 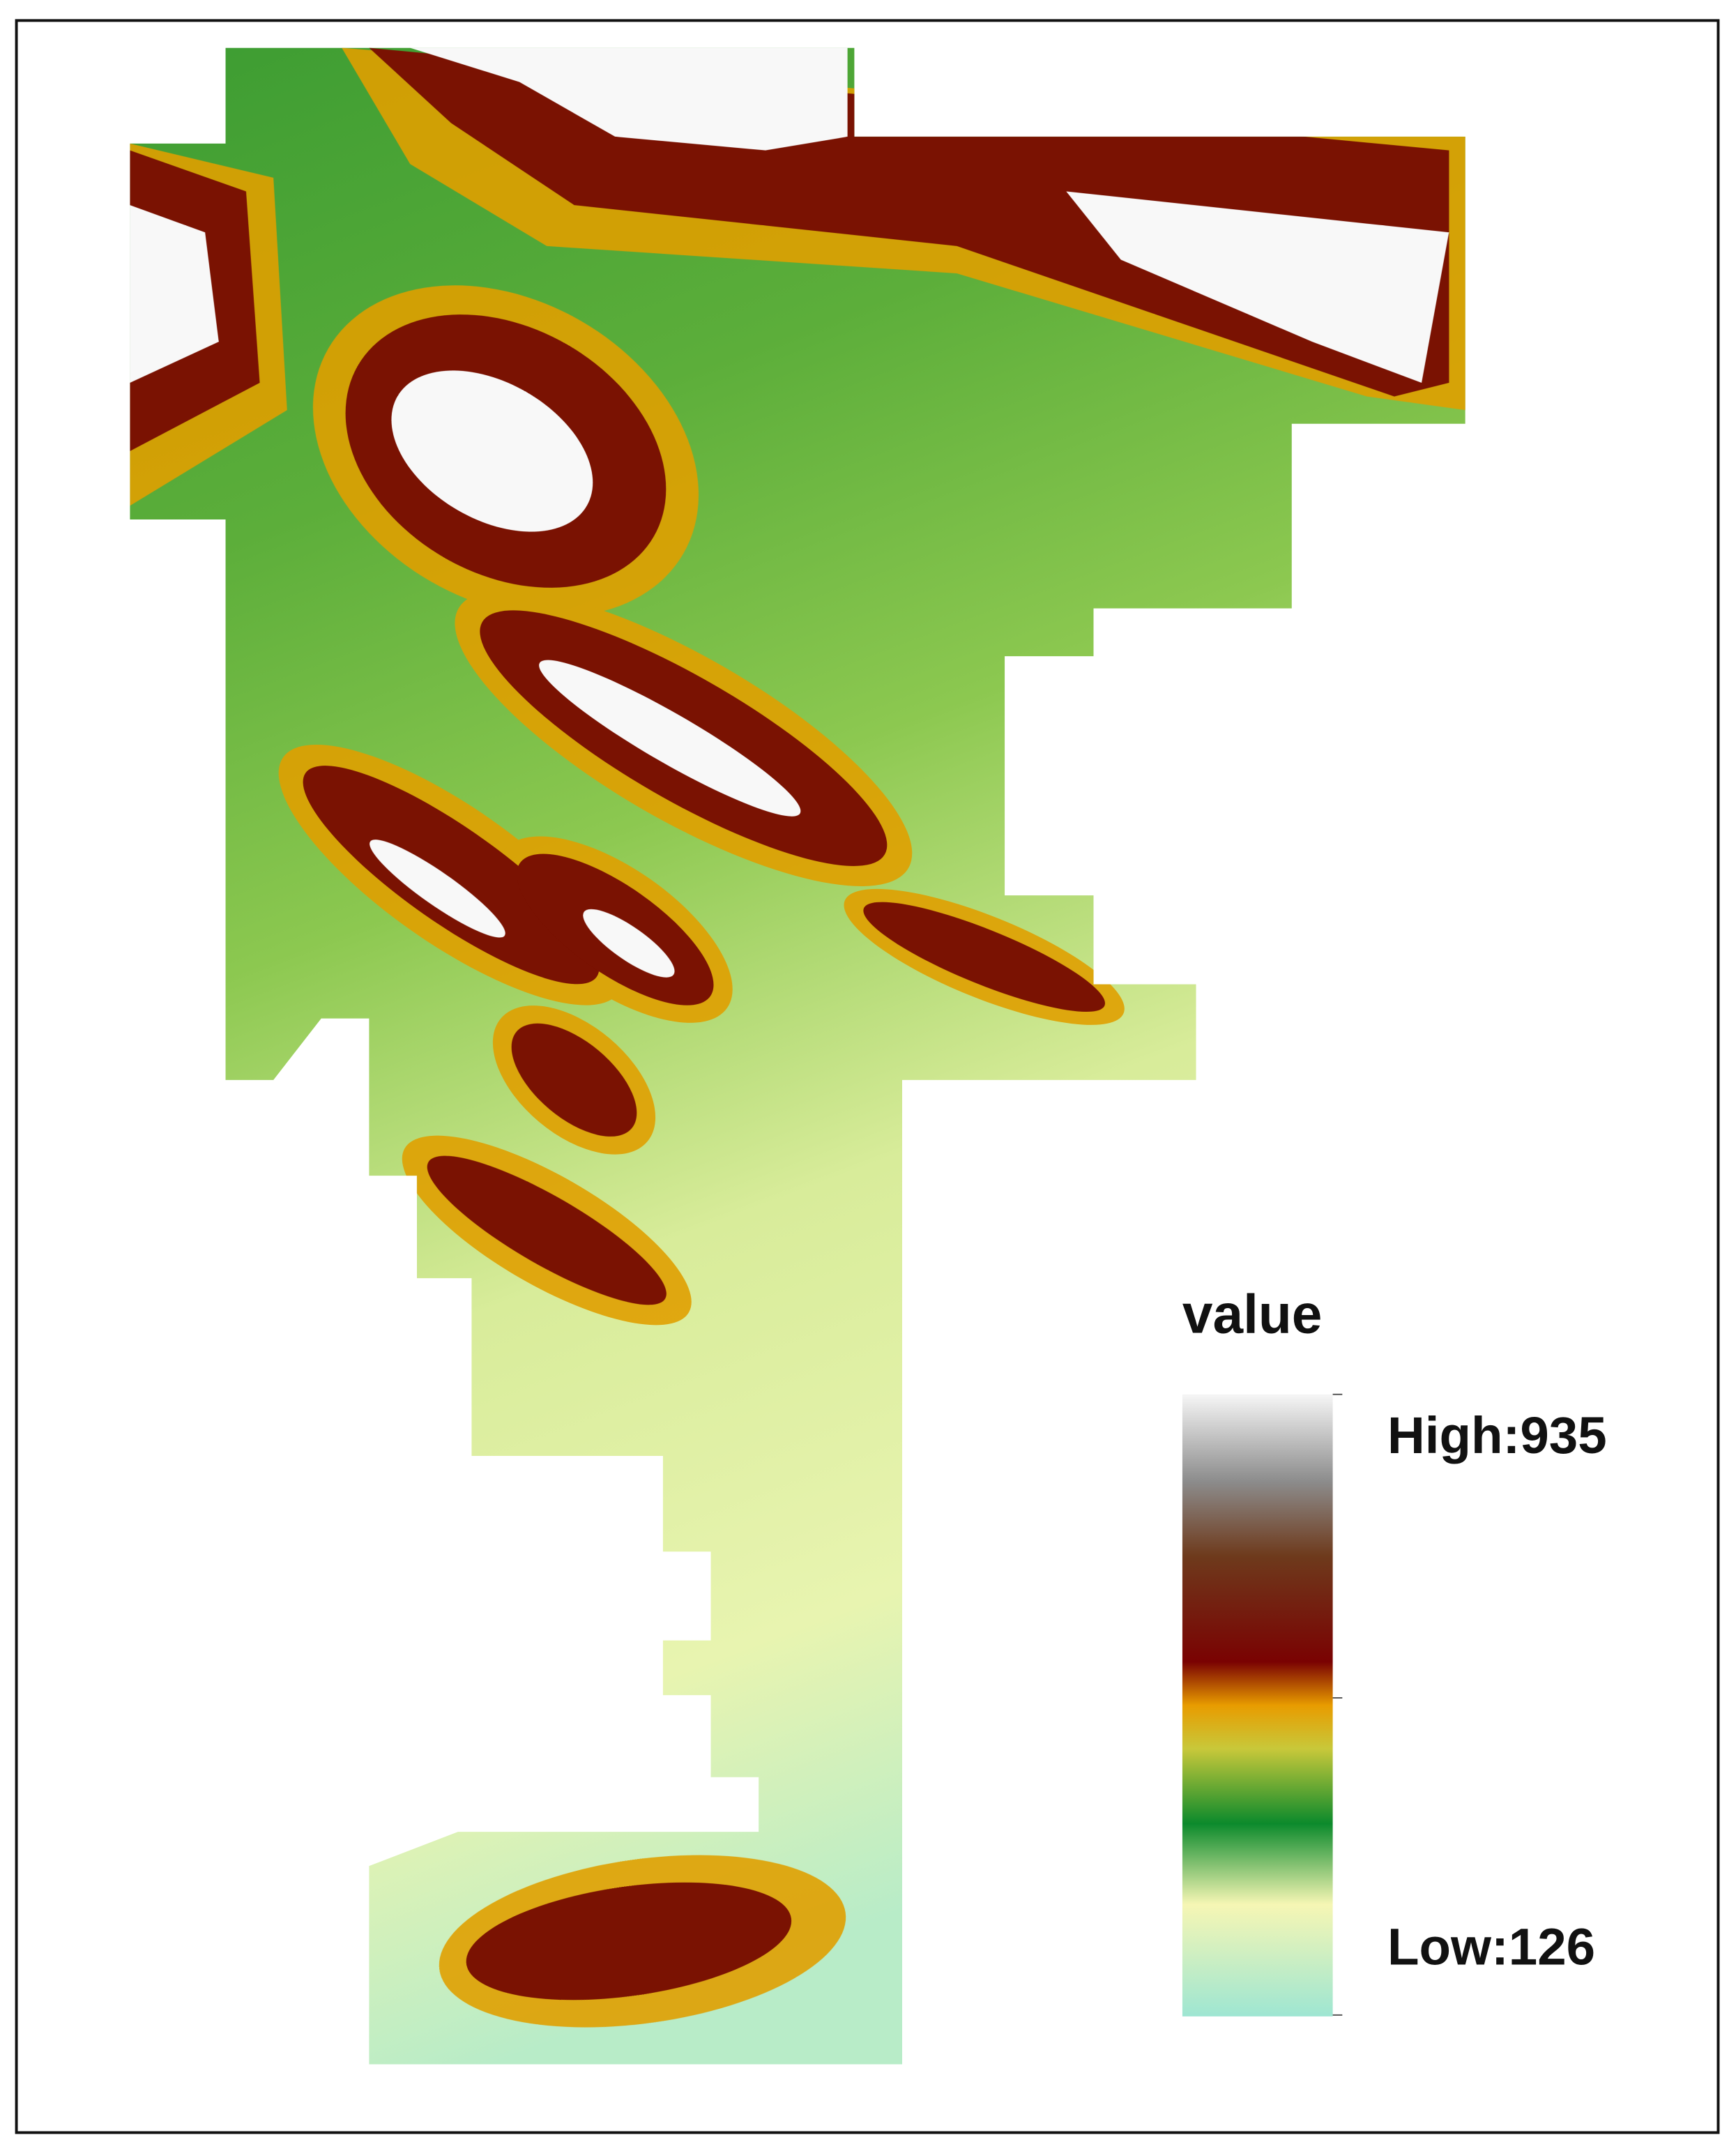 I want to click on legend-low-label: Low:126, so click(x=1491, y=1946).